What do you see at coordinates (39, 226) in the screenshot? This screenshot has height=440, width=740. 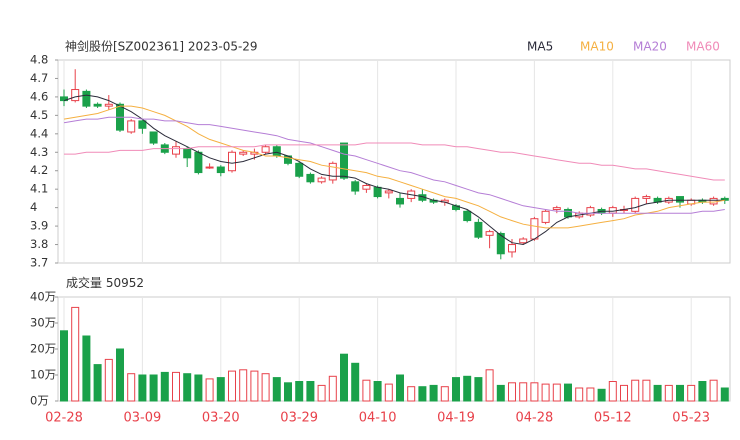 I see `y-tick-label: 3.9` at bounding box center [39, 226].